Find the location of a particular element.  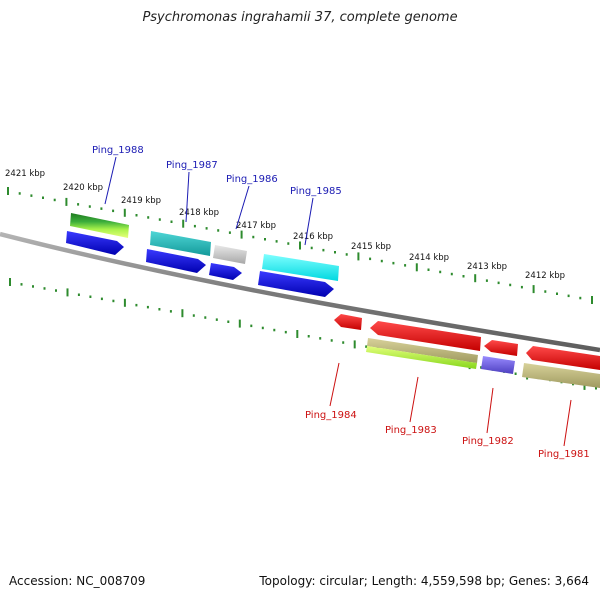

gene-ping-1985-arrow is located at coordinates (296, 284).